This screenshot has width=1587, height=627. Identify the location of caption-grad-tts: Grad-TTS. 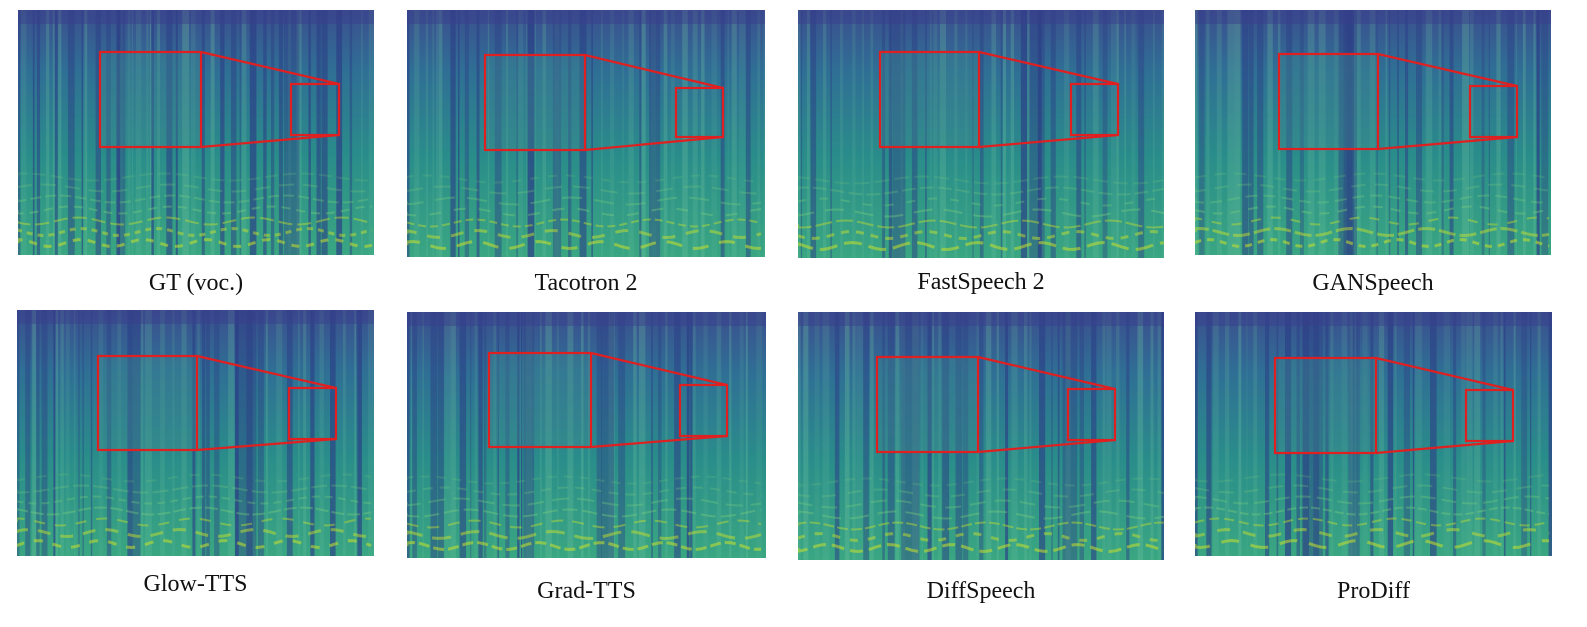
(586, 591).